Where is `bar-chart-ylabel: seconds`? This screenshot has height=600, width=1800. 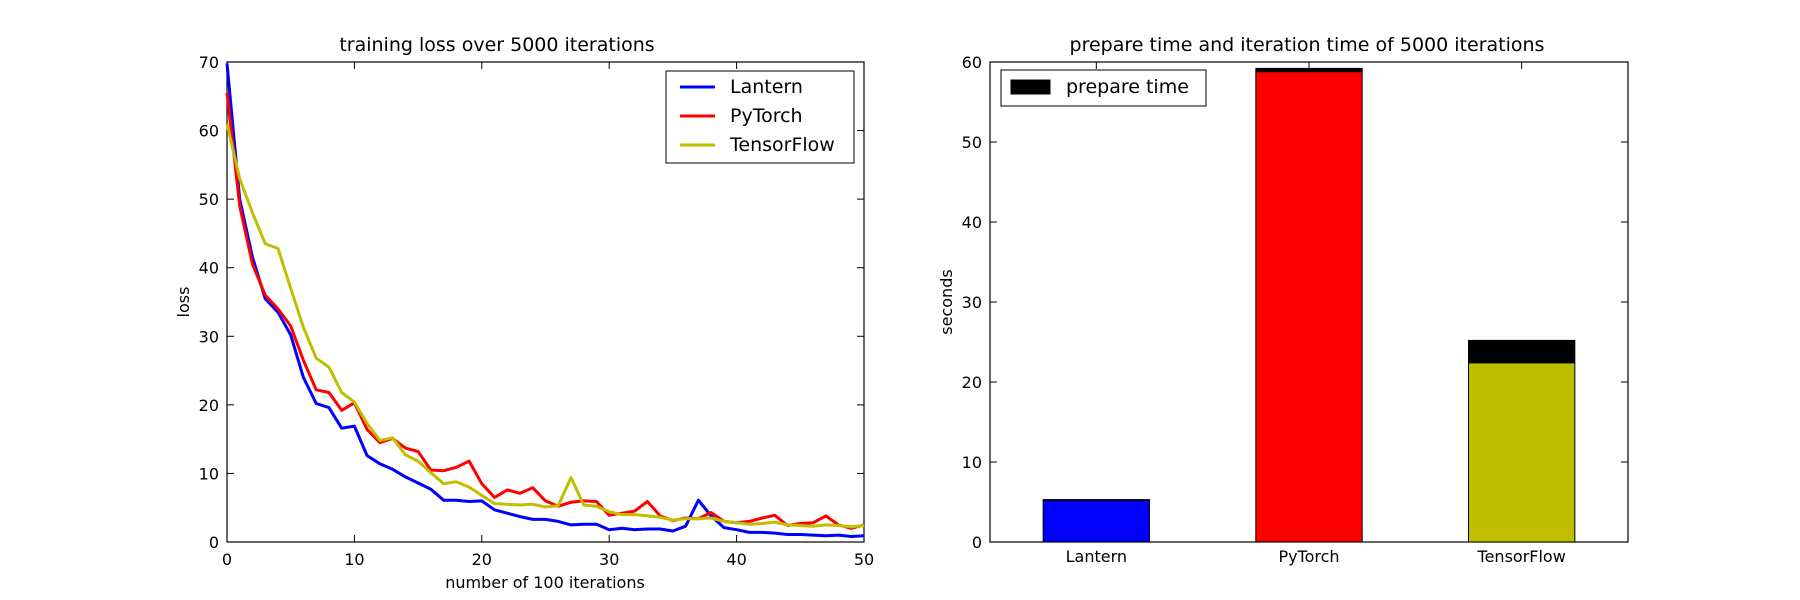 bar-chart-ylabel: seconds is located at coordinates (946, 301).